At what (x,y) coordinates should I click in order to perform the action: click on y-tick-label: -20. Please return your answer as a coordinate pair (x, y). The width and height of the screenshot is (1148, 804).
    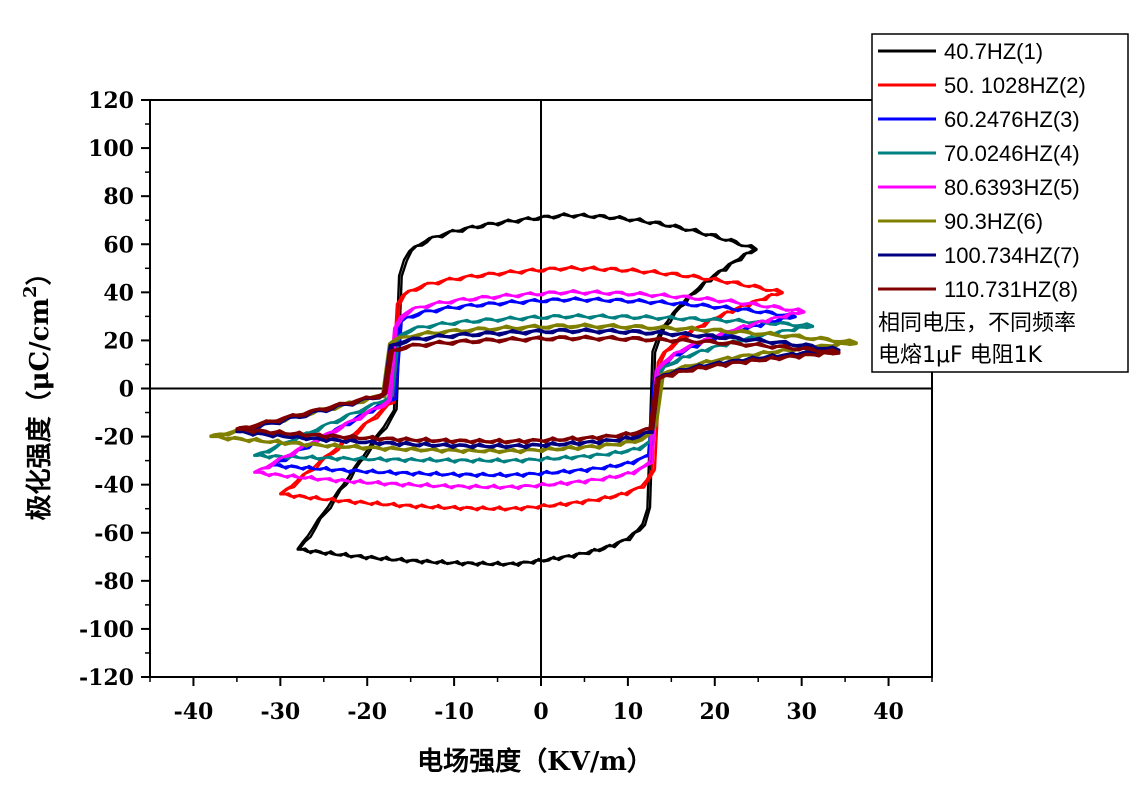
    Looking at the image, I should click on (114, 438).